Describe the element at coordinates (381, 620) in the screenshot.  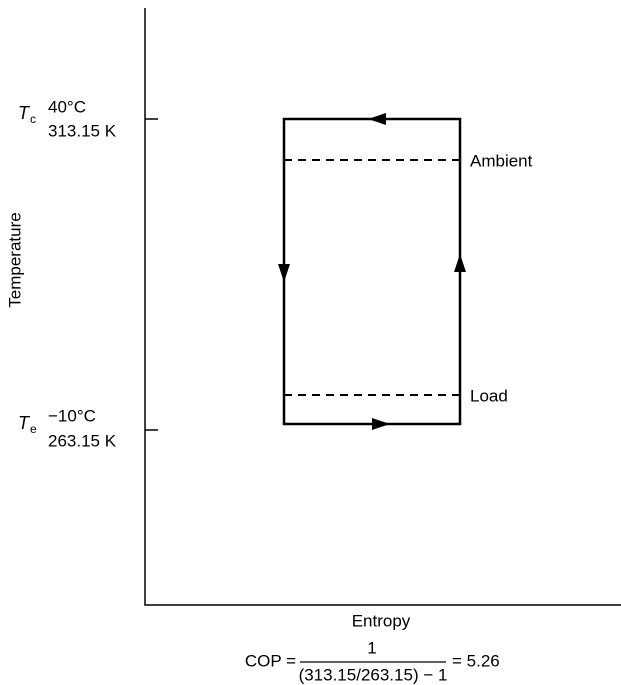
I see `x-axis-label: Entropy` at that location.